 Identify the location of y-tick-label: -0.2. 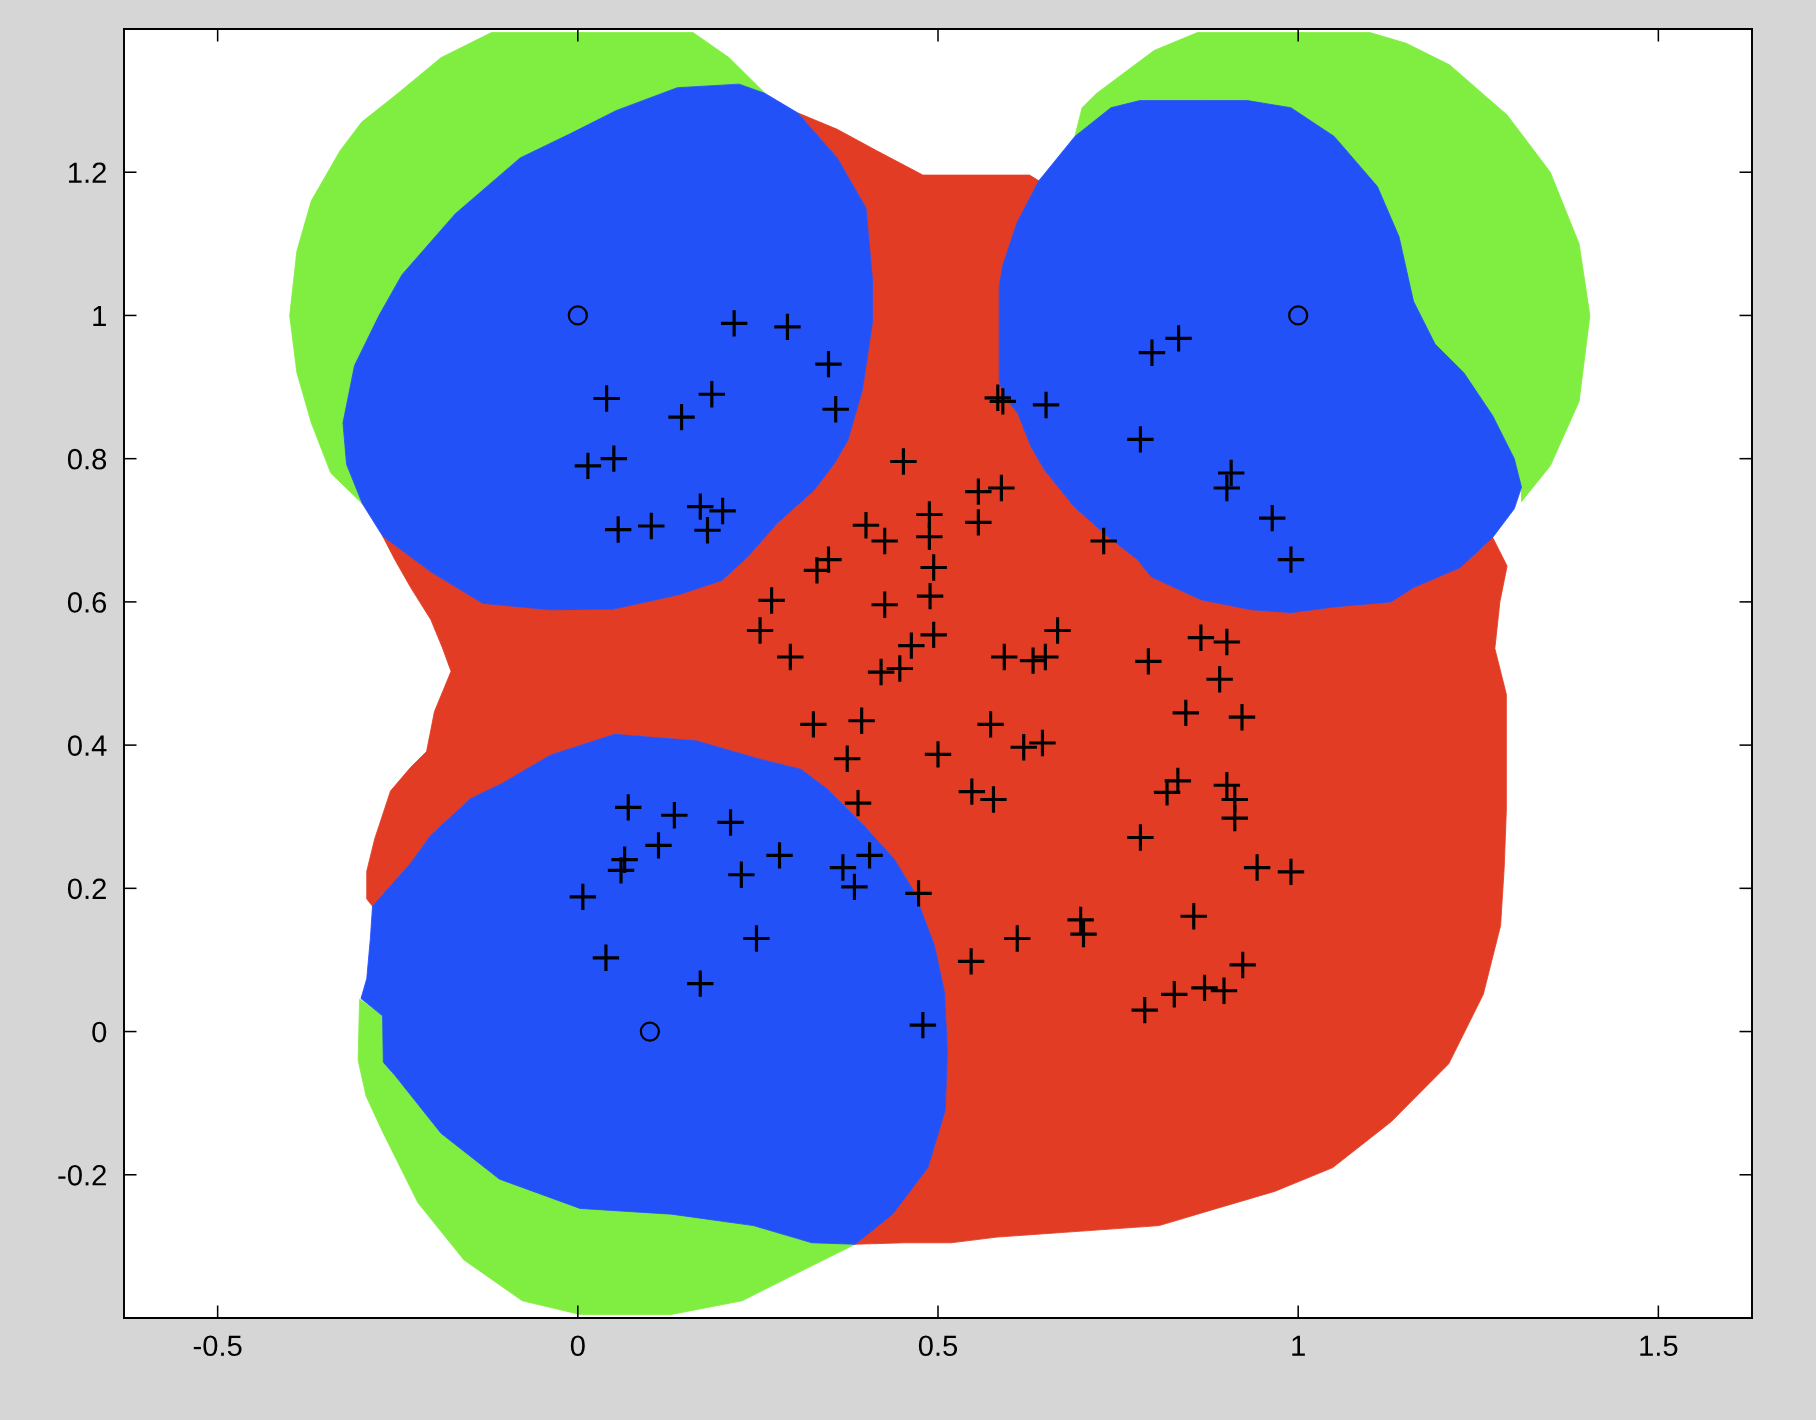
(82, 1175).